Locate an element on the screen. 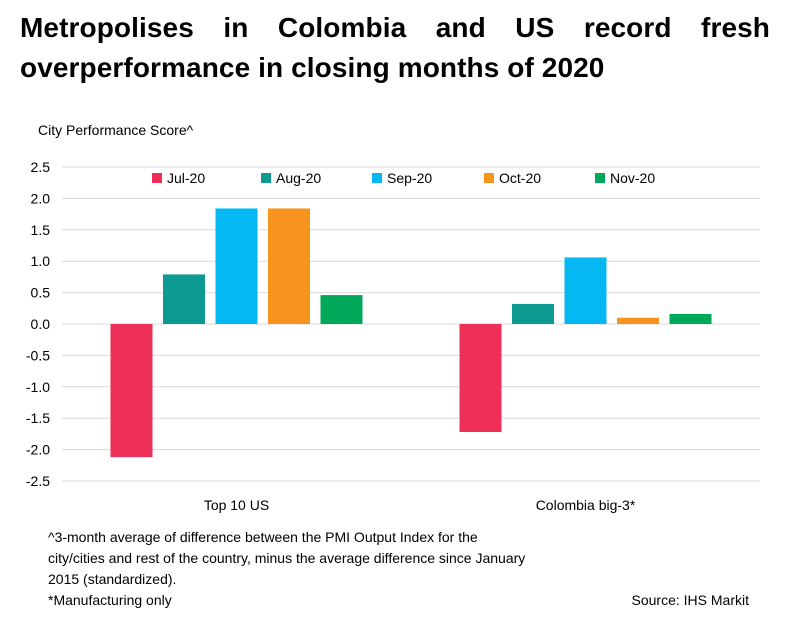 This screenshot has width=790, height=626. bar-jul-20-colombia is located at coordinates (480, 378).